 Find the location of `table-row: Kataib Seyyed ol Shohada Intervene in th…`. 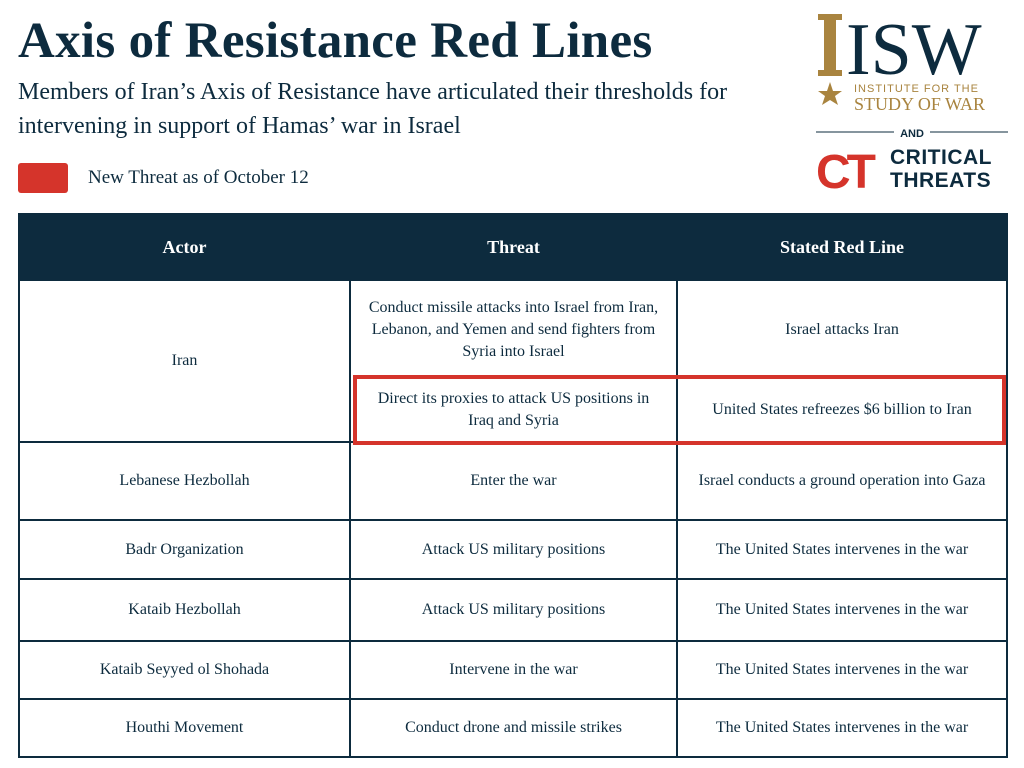

table-row: Kataib Seyyed ol Shohada Intervene in th… is located at coordinates (513, 670).